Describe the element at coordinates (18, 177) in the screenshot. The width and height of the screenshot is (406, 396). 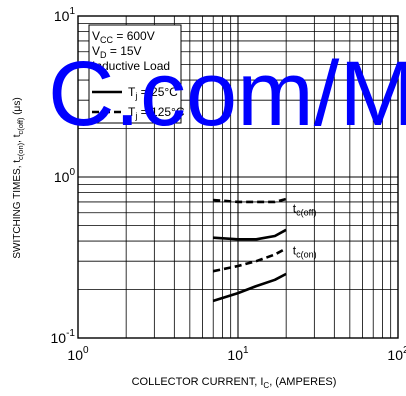
I see `y-axis-label: SWITCHING TIMES, tc(on), tc(off) (μs)` at that location.